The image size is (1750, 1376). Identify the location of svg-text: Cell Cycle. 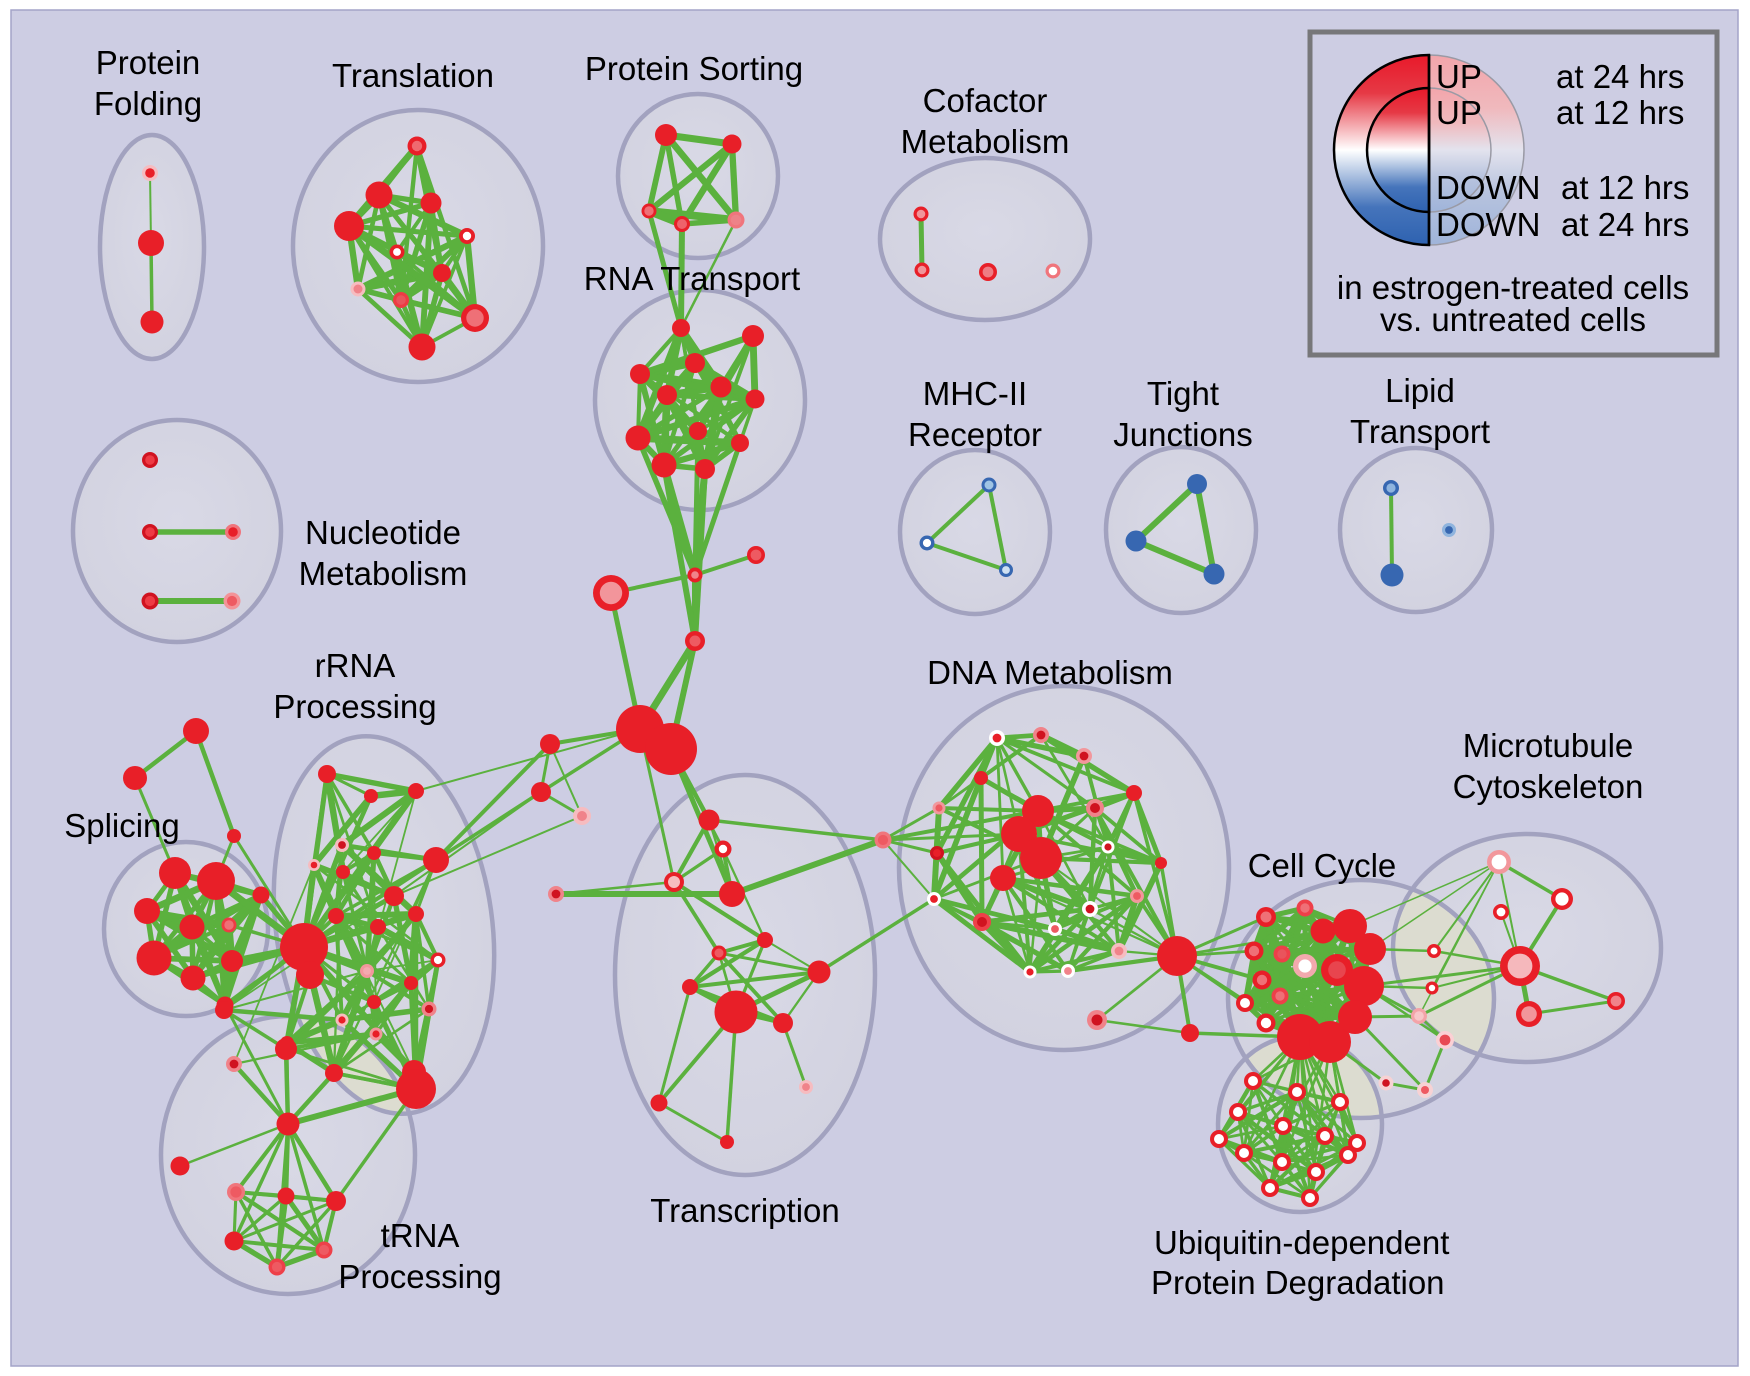
(1322, 865).